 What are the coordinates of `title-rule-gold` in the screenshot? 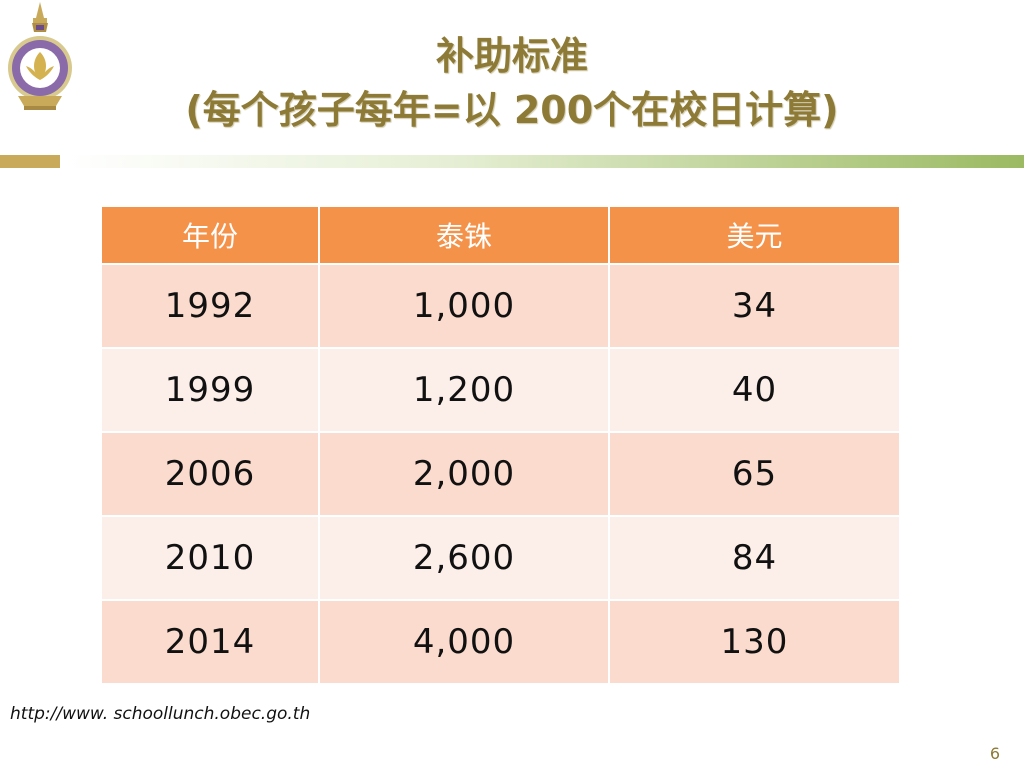 It's located at (30, 161).